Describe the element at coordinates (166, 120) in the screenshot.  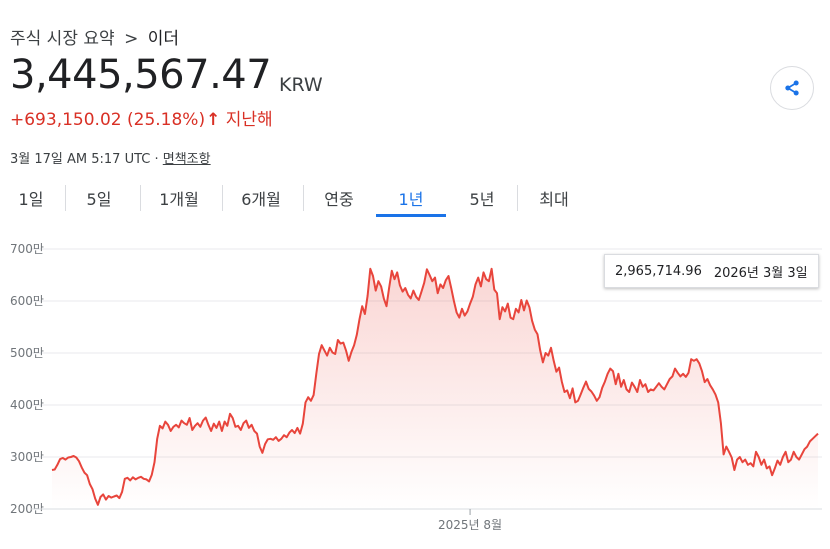
I see `change-percent: (25.18%)` at that location.